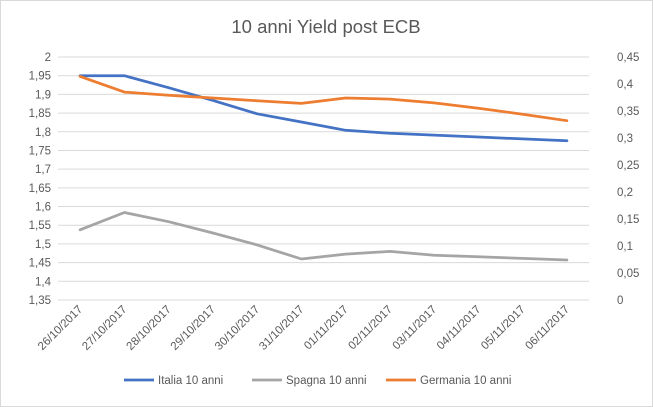 This screenshot has width=653, height=407. I want to click on left-axis-tick-label: 1,9, so click(43, 95).